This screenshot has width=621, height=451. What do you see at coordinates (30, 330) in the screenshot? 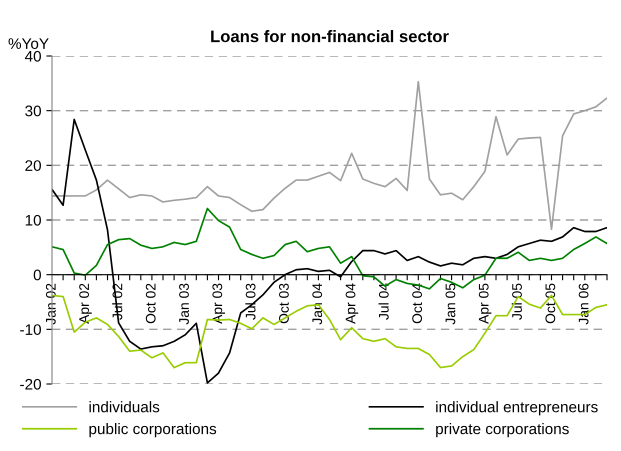
I see `y-tick-label: -10` at bounding box center [30, 330].